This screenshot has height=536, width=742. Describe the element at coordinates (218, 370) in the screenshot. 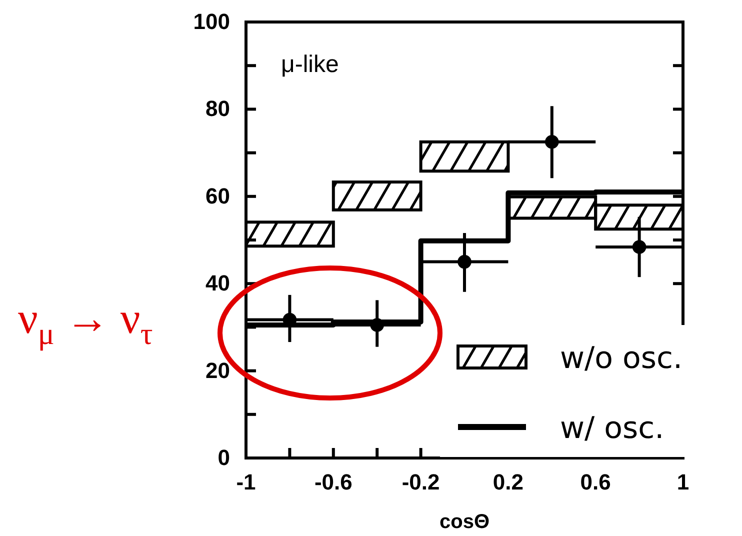

I see `y-tick-label: 20` at that location.